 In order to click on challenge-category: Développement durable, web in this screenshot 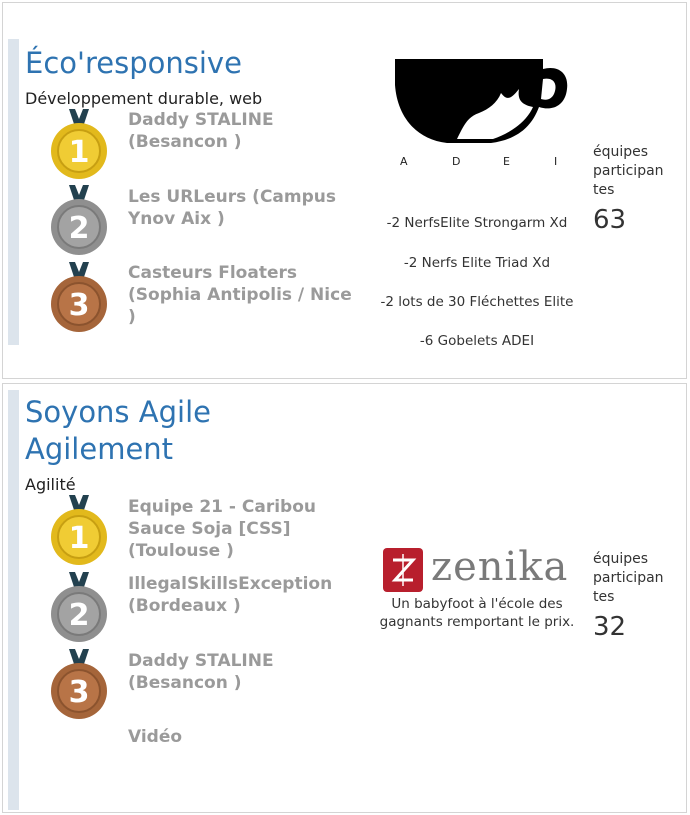, I will do `click(144, 98)`.